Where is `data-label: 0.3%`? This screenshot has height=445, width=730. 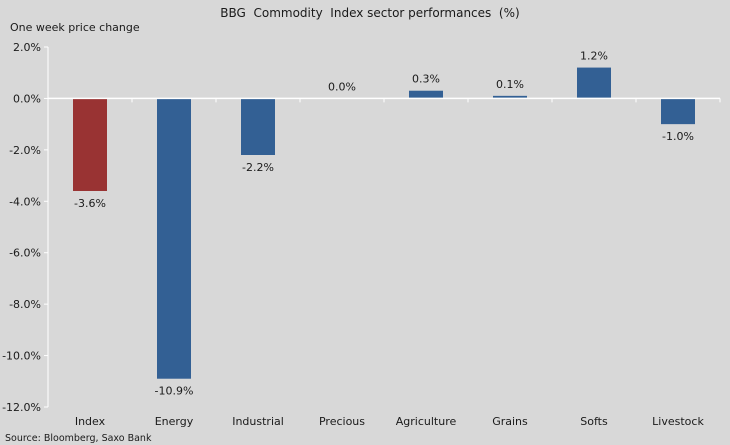
data-label: 0.3% is located at coordinates (426, 79).